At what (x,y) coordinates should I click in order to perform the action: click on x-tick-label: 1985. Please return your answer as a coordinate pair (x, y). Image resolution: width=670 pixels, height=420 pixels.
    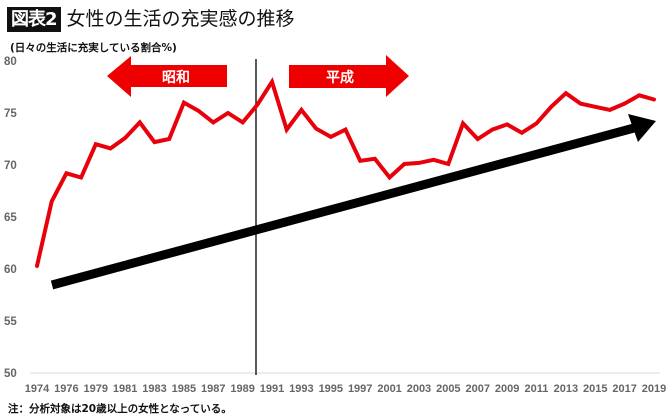
    Looking at the image, I should click on (184, 389).